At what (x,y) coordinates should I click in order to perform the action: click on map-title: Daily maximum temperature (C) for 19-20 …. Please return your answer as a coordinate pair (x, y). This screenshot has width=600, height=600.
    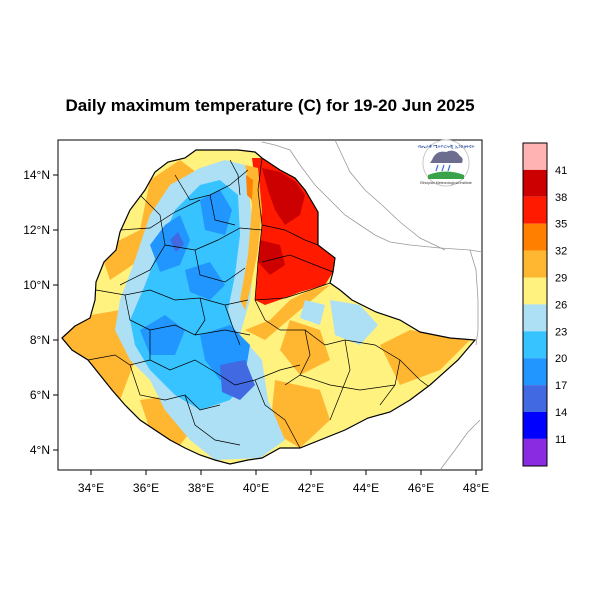
    Looking at the image, I should click on (270, 105).